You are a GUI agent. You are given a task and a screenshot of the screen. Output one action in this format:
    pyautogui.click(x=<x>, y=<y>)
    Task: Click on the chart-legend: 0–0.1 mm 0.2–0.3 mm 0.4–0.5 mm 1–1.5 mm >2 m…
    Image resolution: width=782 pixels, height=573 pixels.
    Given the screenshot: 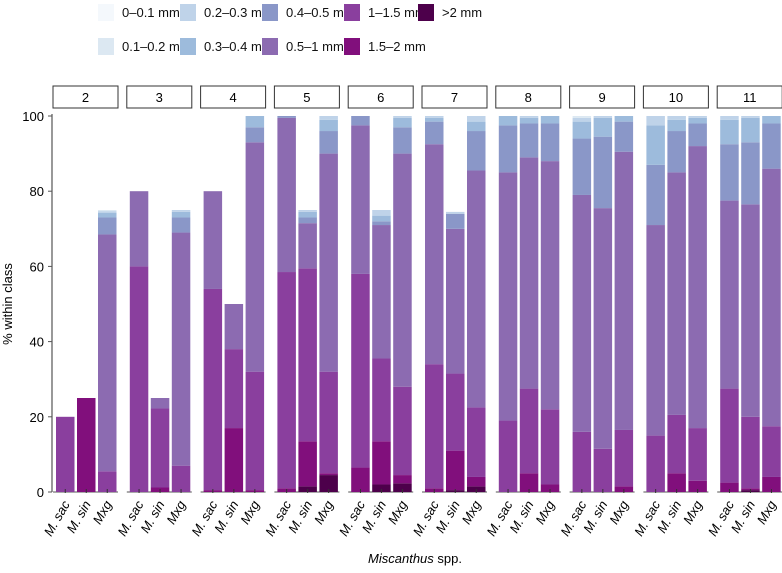 What is the action you would take?
    pyautogui.click(x=391, y=35)
    